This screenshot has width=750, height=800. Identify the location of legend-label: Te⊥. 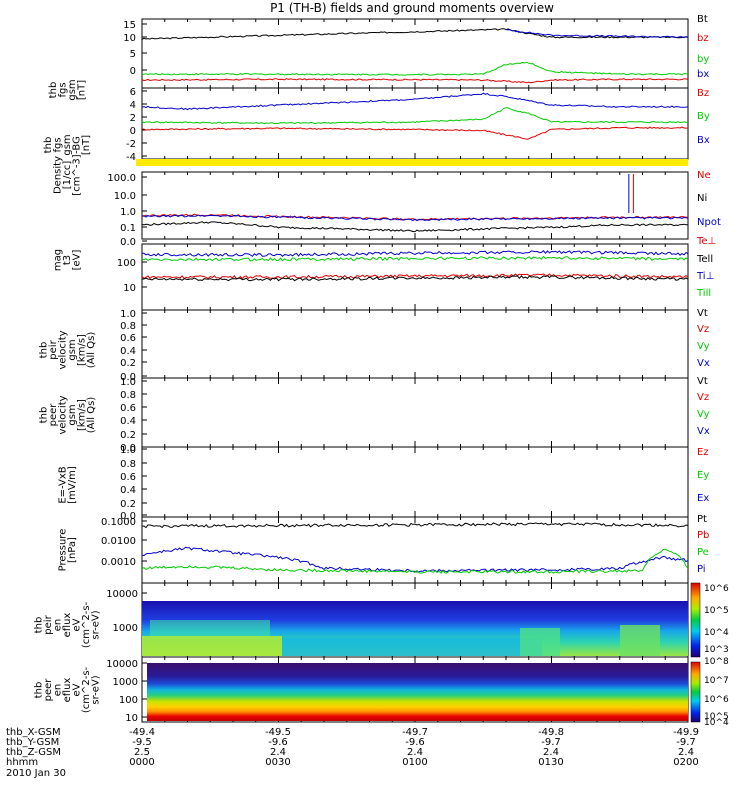
(706, 241).